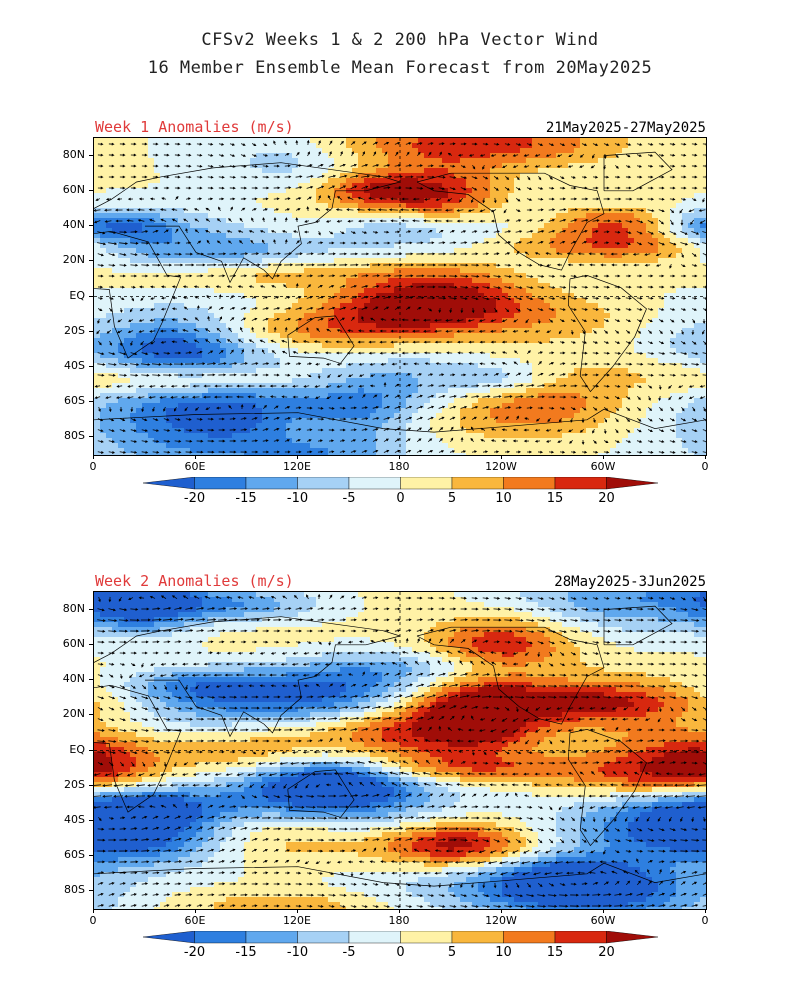 The width and height of the screenshot is (800, 1000). What do you see at coordinates (503, 952) in the screenshot?
I see `colorbar-label: 10` at bounding box center [503, 952].